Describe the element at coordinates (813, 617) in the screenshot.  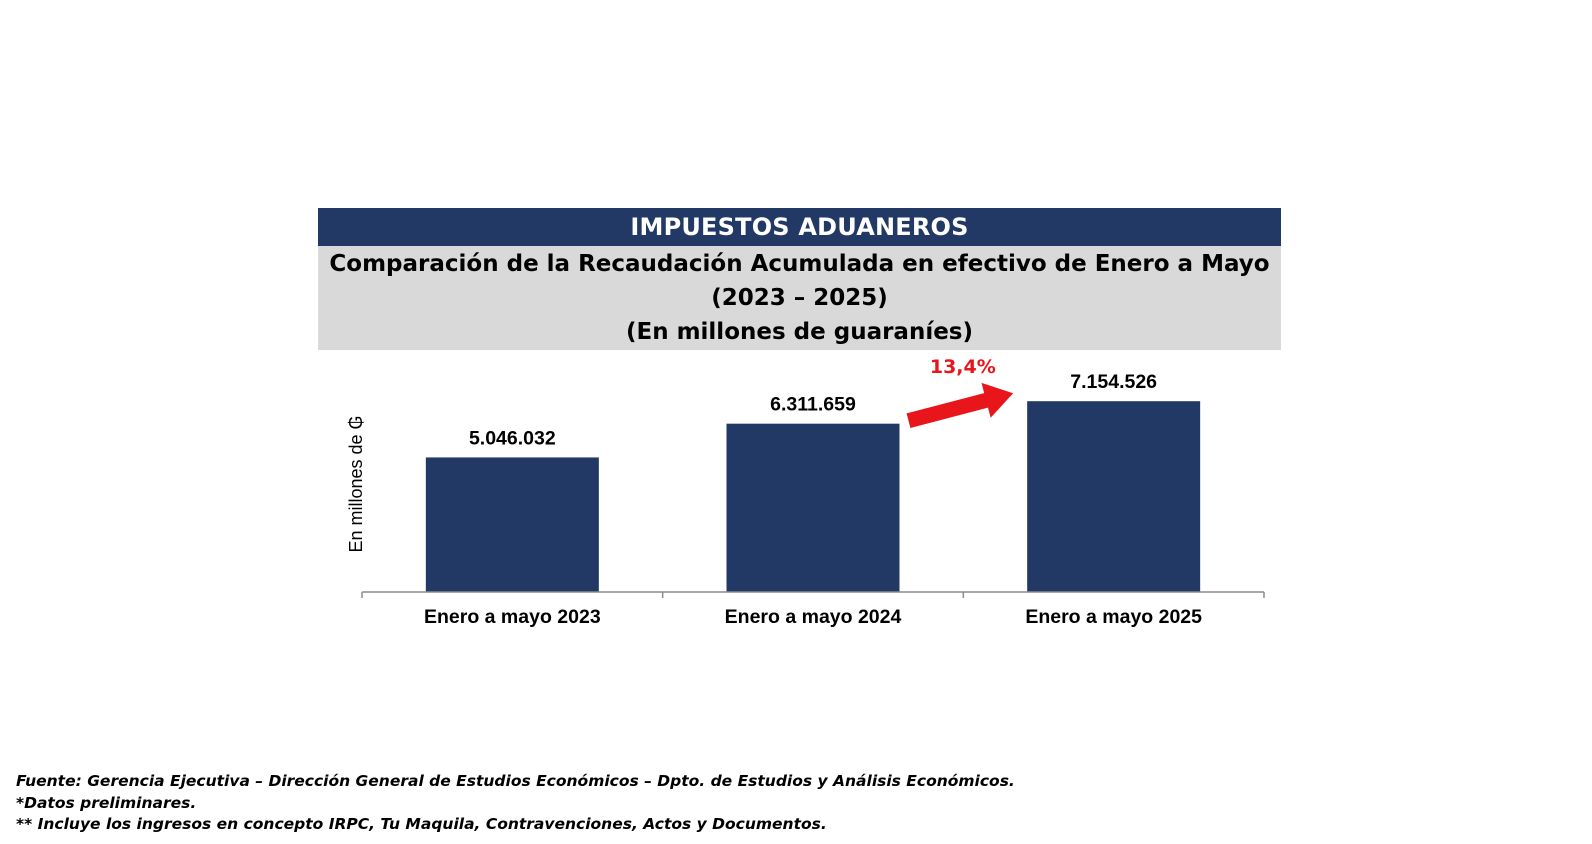
I see `x-tick-label: Enero a mayo 2024` at that location.